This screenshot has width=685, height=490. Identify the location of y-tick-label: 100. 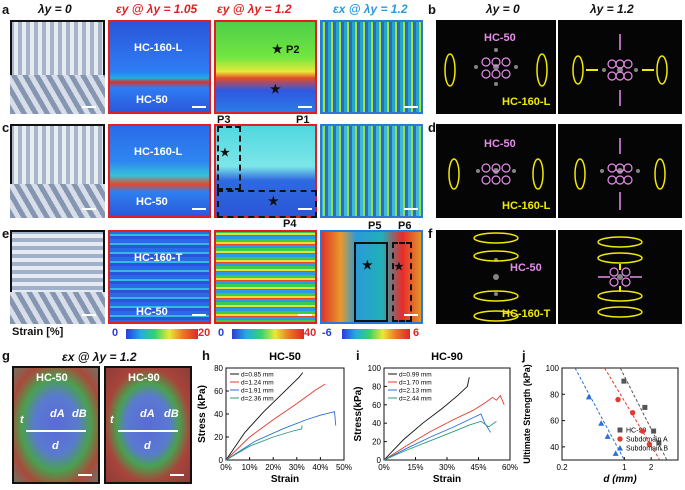
(553, 368).